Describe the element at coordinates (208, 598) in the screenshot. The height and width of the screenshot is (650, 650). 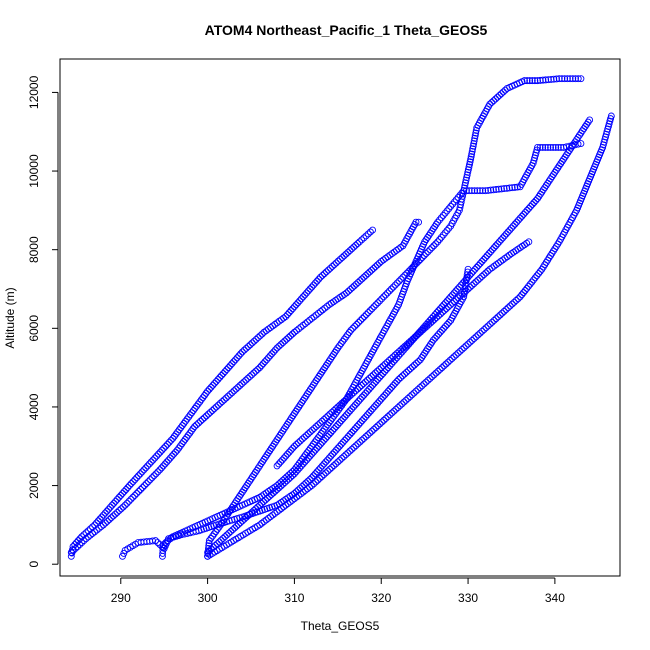
I see `x-tick-label: 300` at that location.